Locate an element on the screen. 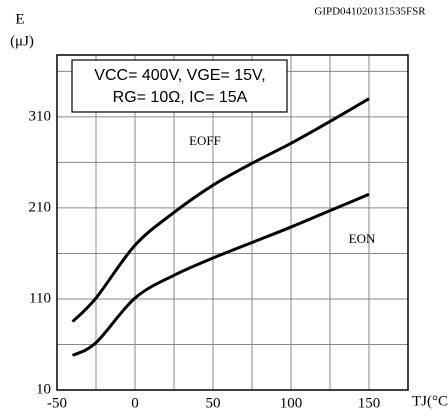 This screenshot has width=448, height=416. x-tick-label: 100 is located at coordinates (291, 403).